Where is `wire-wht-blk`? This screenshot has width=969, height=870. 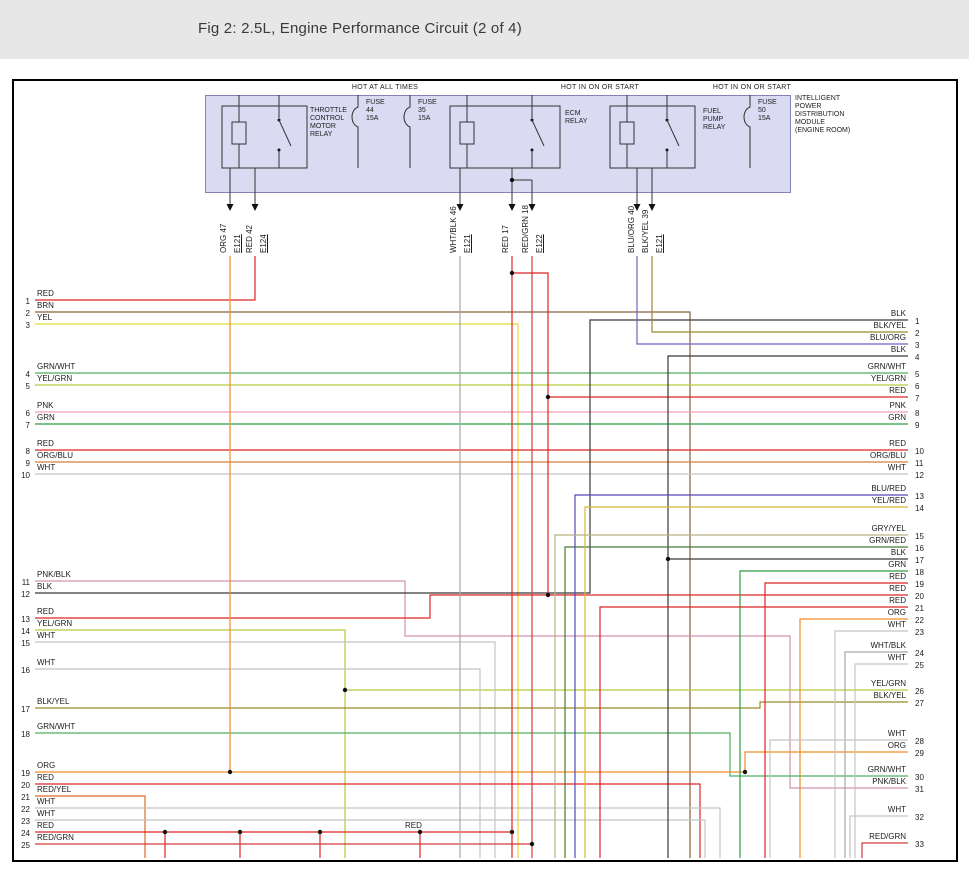 wire-wht-blk is located at coordinates (876, 754).